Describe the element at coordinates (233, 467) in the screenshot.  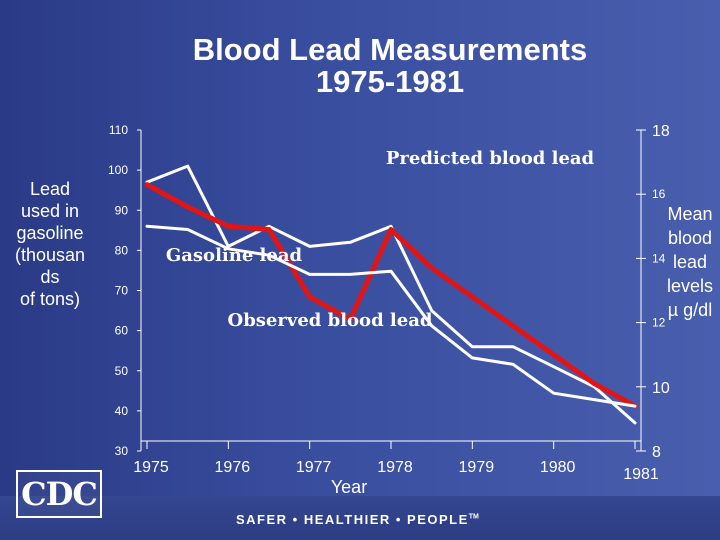
I see `x-axis-tick-label: 1976` at that location.